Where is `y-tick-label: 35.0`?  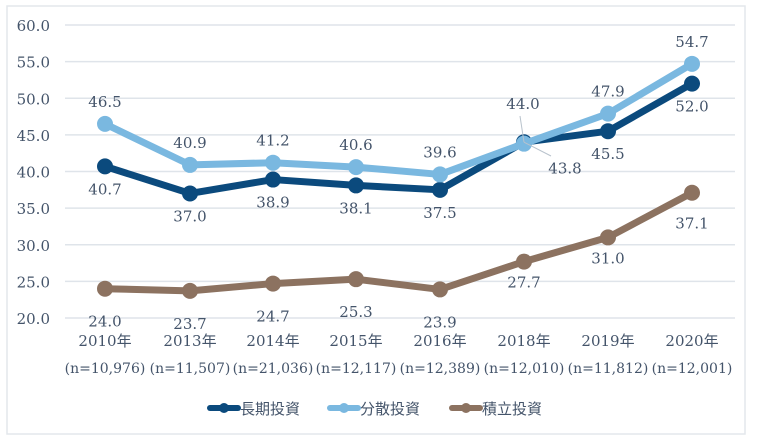 y-tick-label: 35.0 is located at coordinates (33, 209).